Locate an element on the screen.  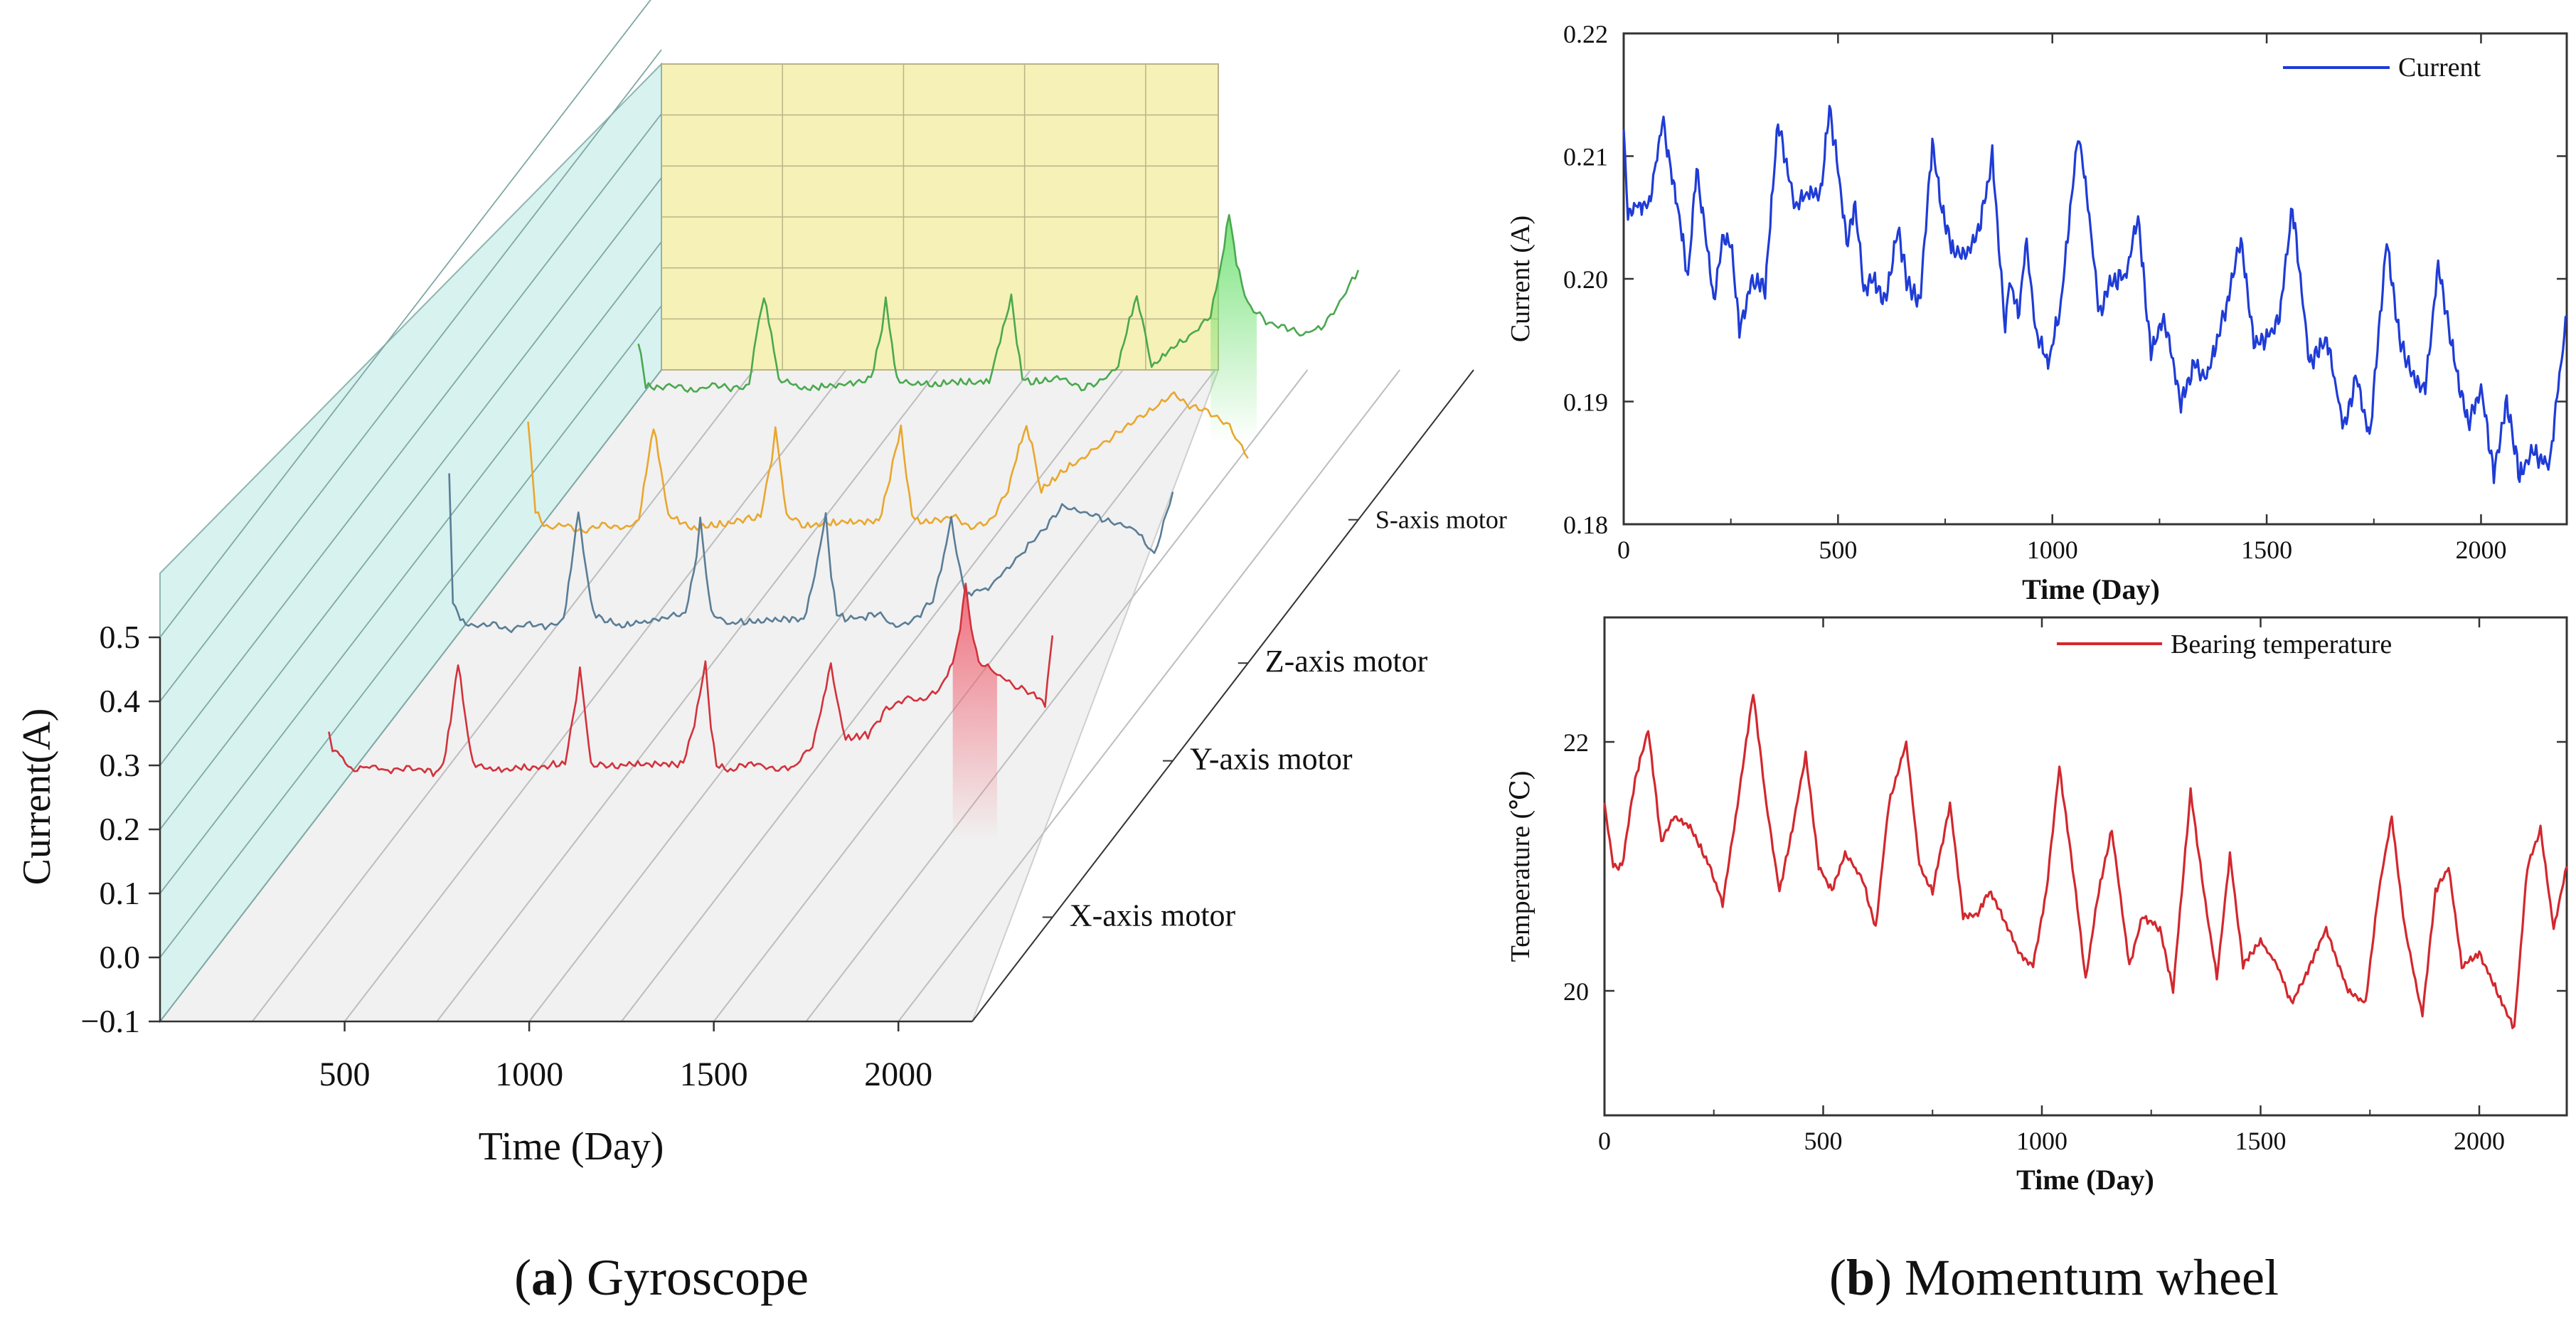
panel-a-letter: a is located at coordinates (544, 1277).